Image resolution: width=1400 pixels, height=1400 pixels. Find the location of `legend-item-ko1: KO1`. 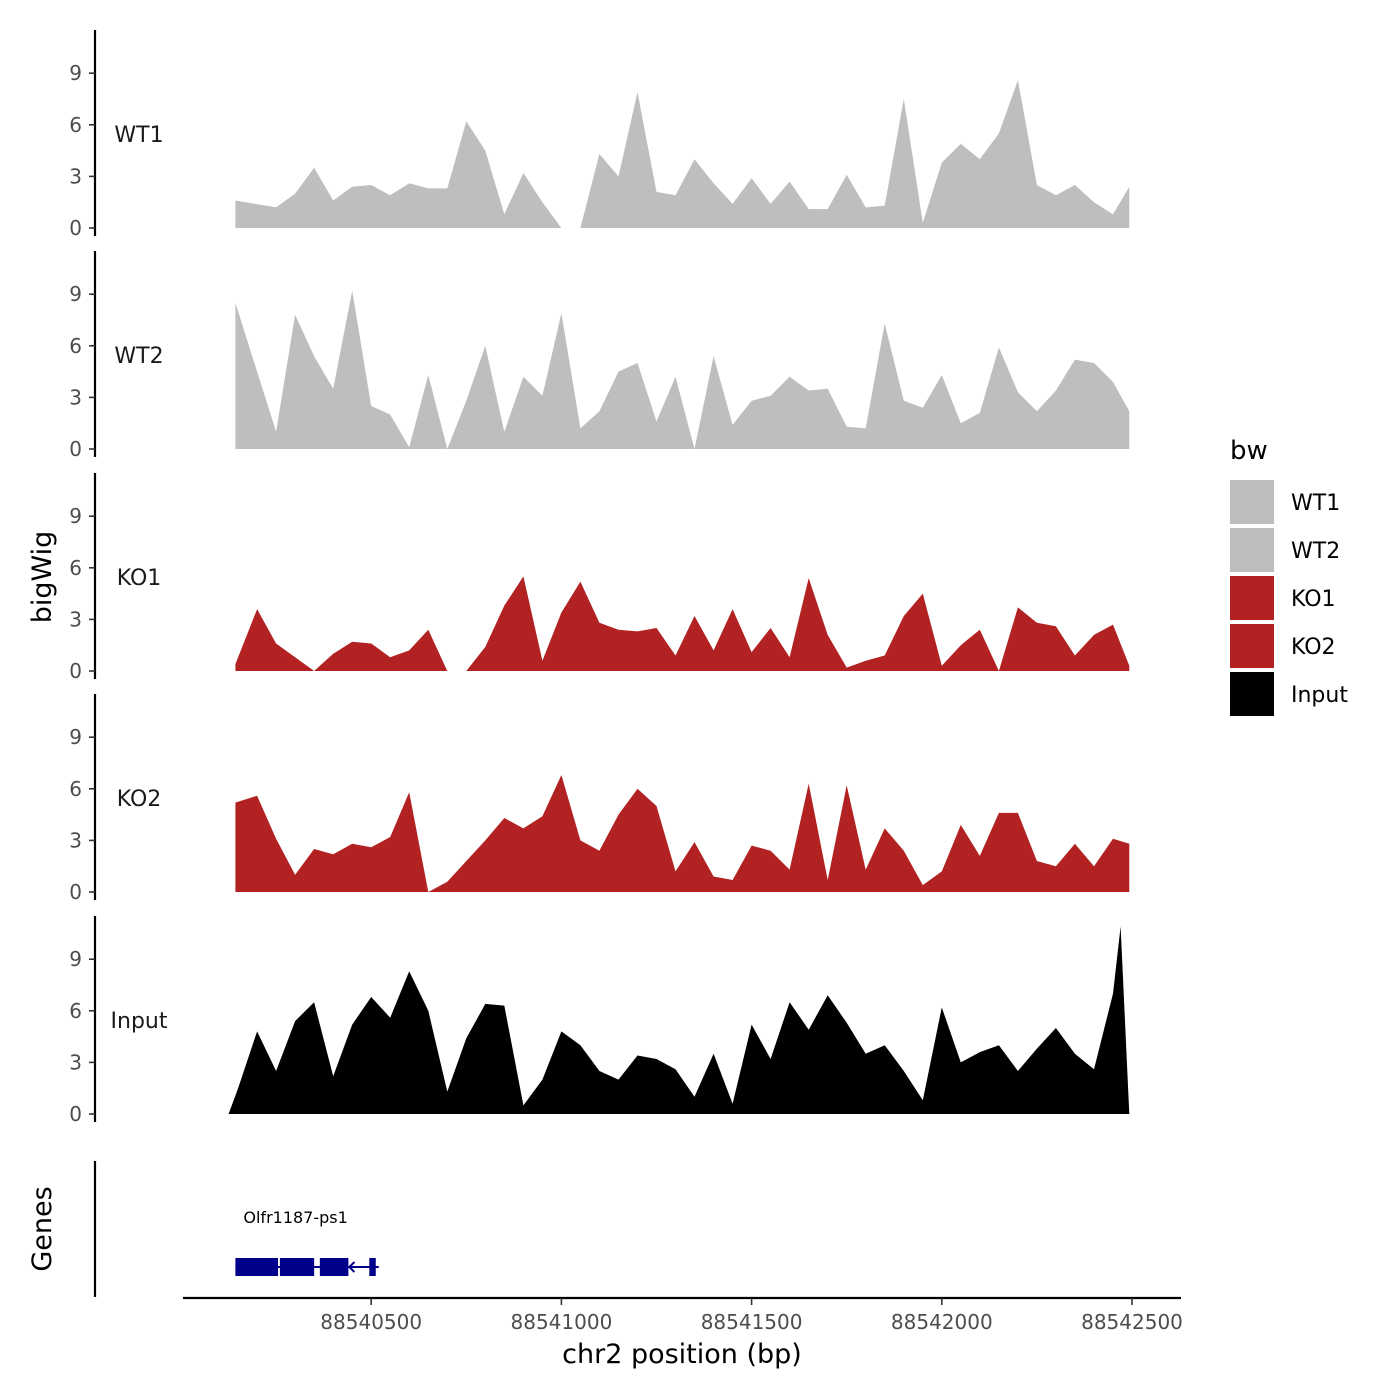

legend-item-ko1: KO1 is located at coordinates (1283, 598).